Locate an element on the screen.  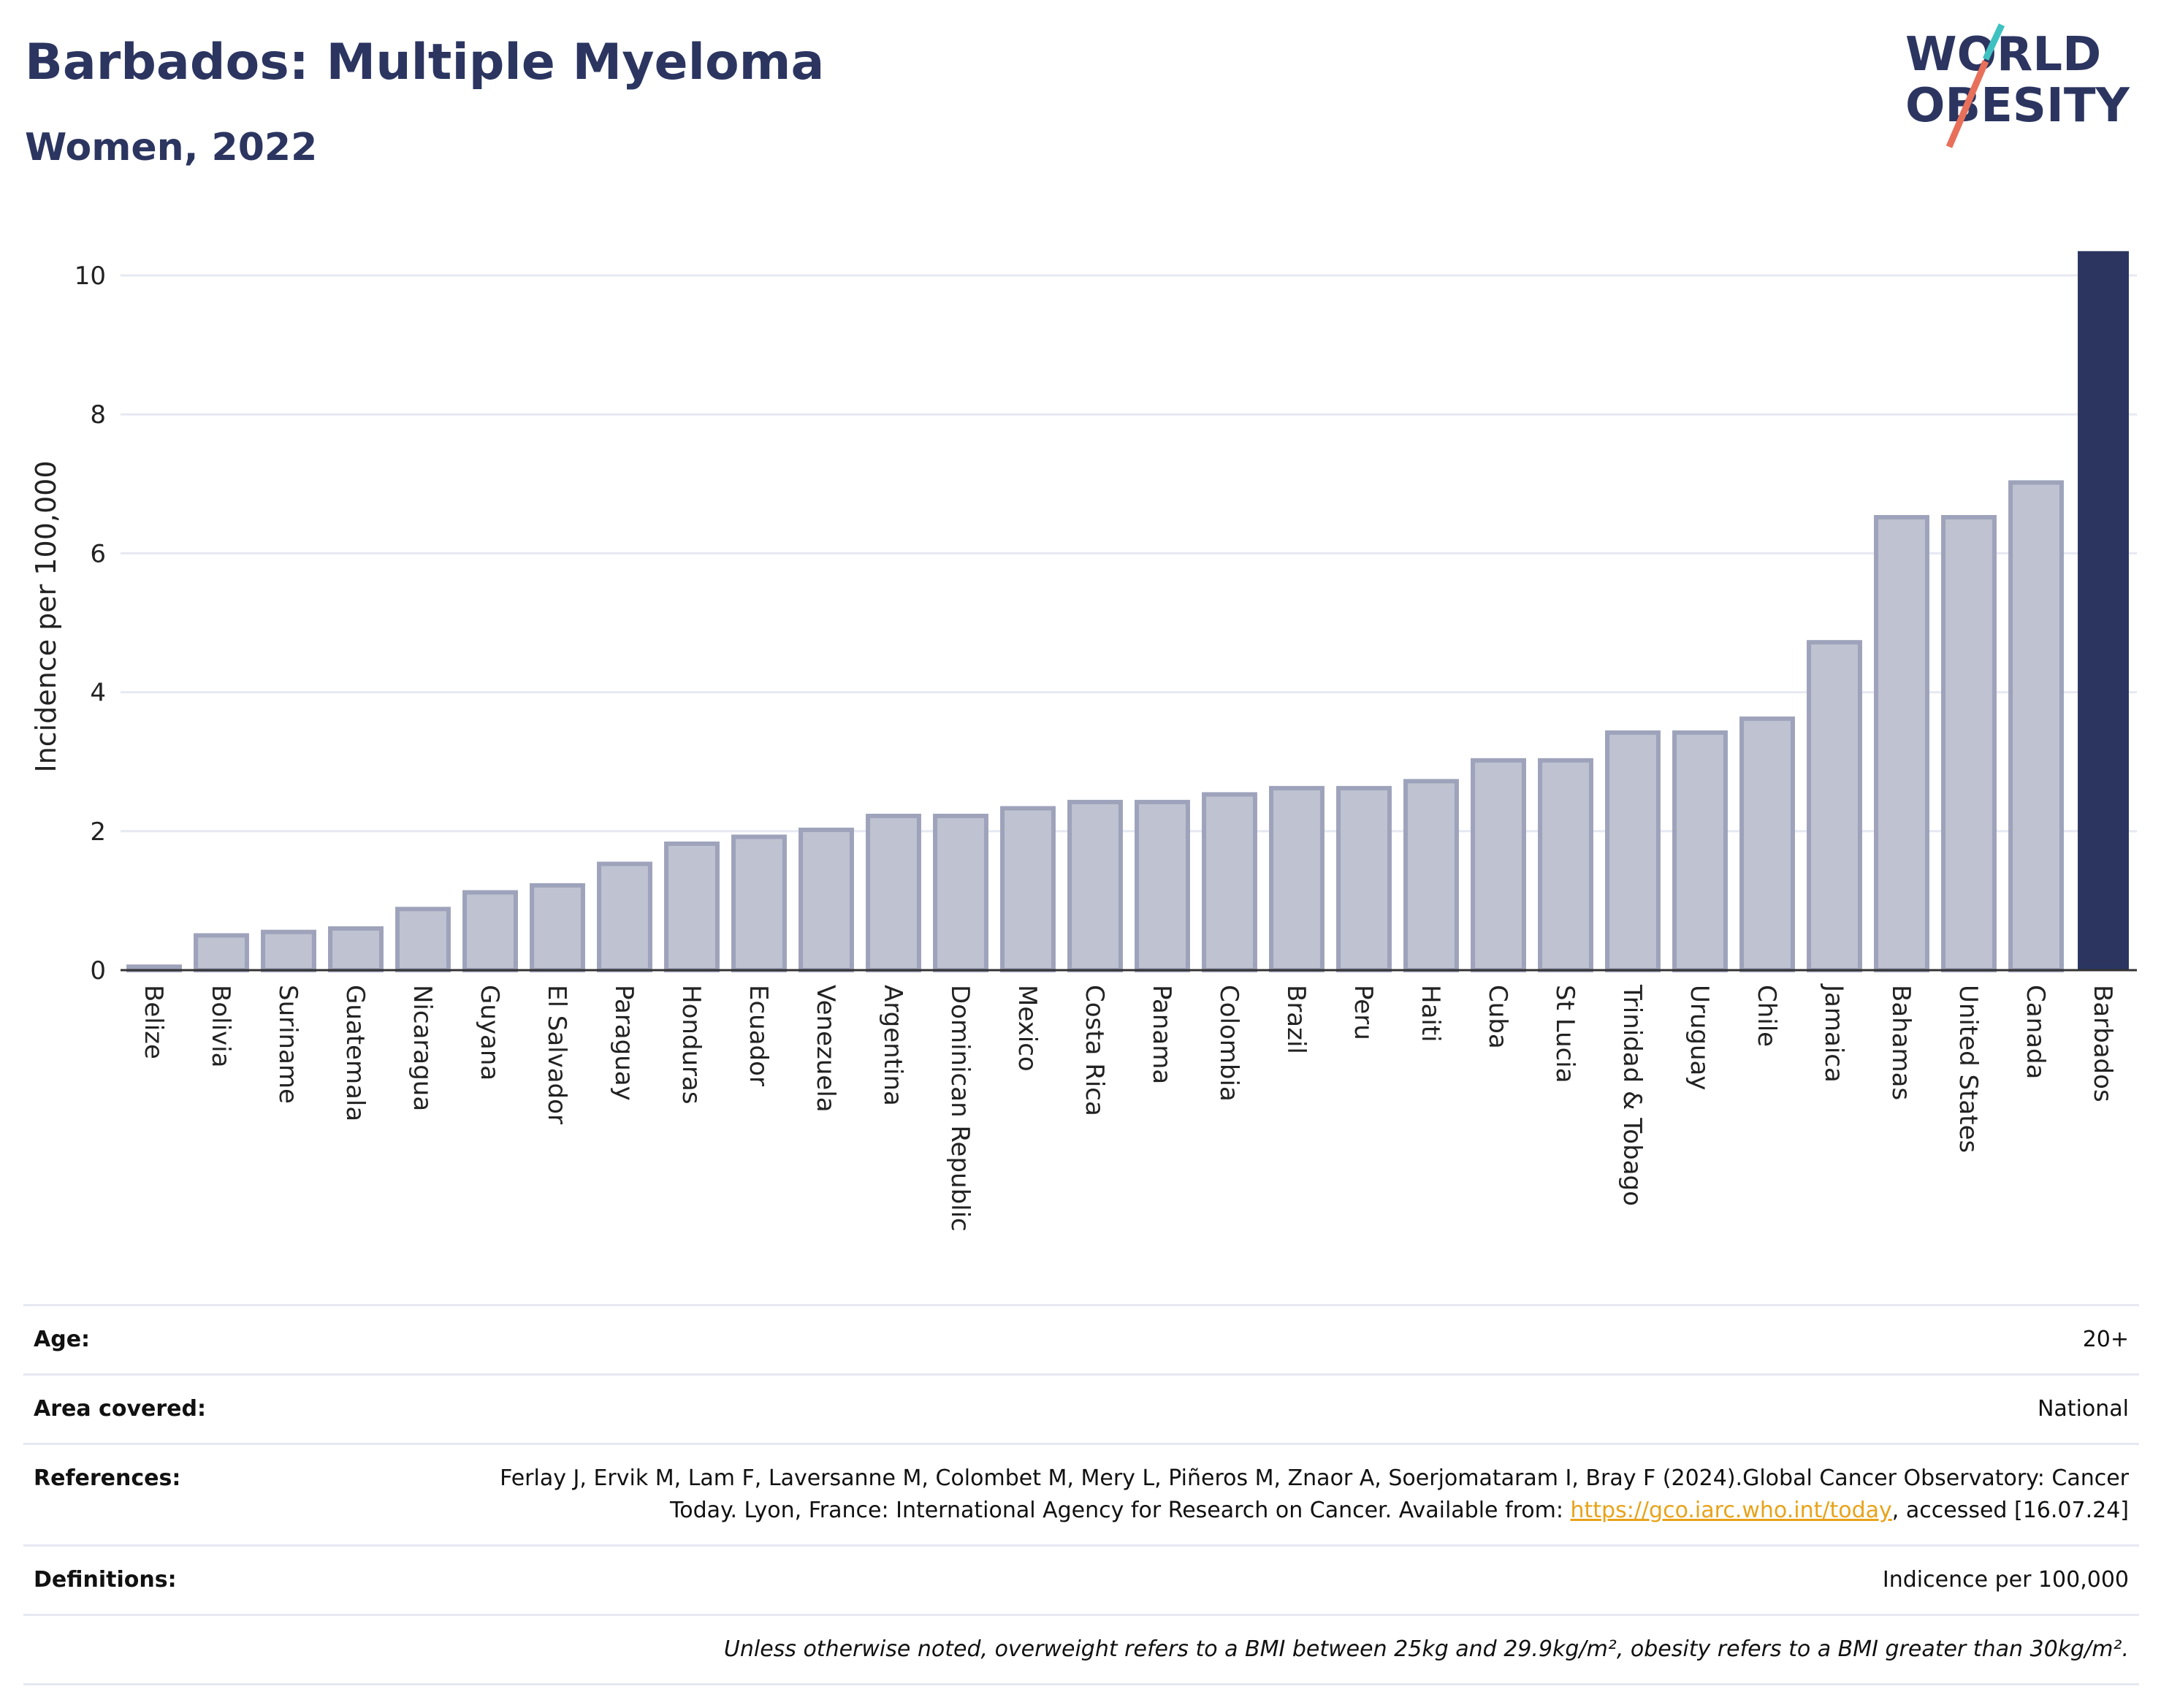
bar-st-lucia is located at coordinates (1565, 865).